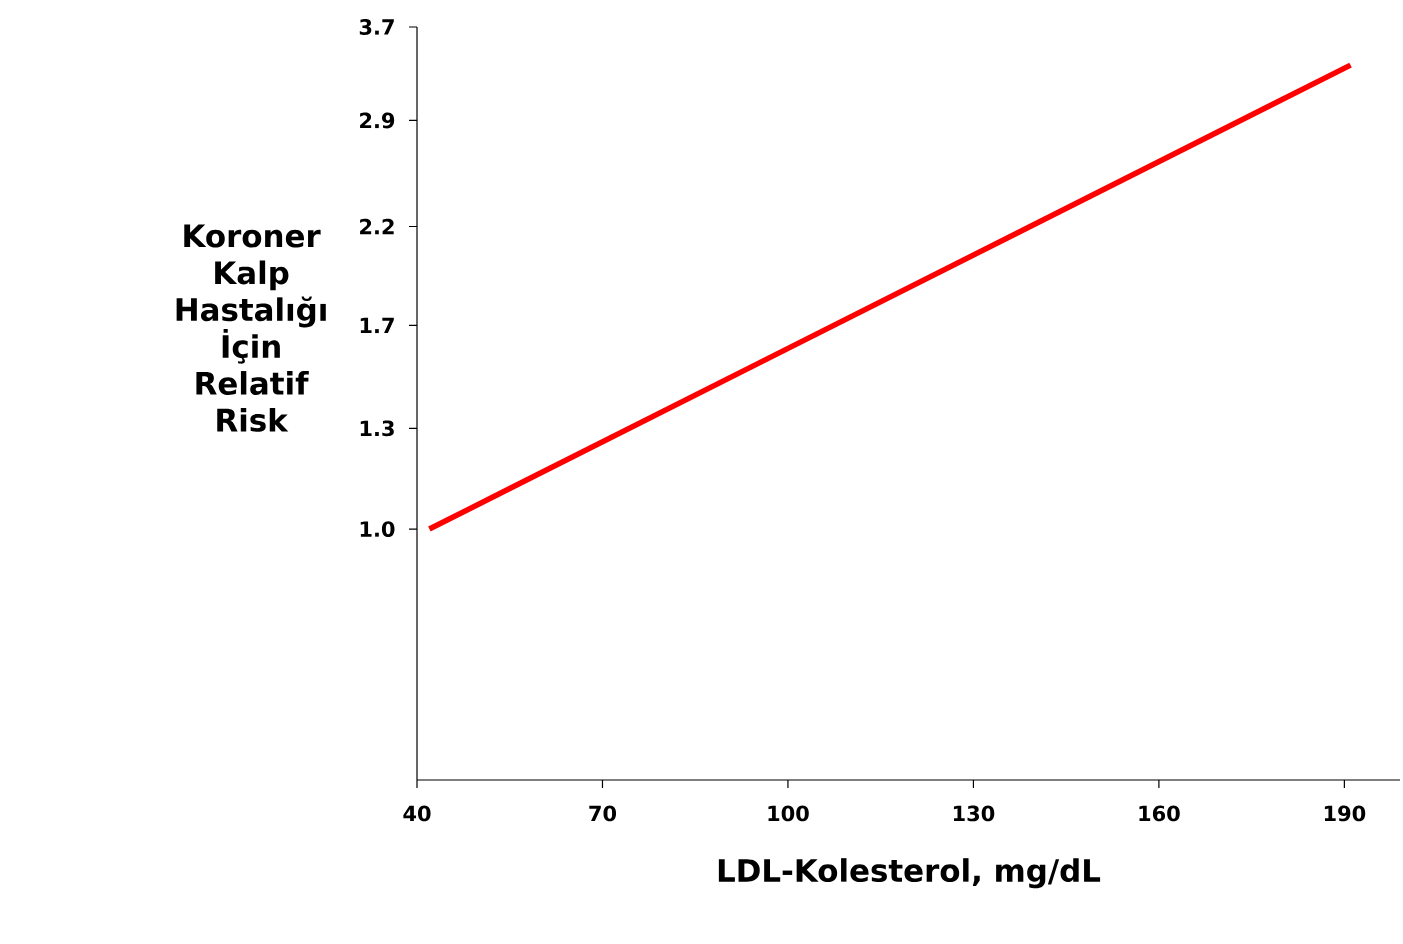 This screenshot has height=944, width=1403. I want to click on y-tick-label: 3.7, so click(376, 27).